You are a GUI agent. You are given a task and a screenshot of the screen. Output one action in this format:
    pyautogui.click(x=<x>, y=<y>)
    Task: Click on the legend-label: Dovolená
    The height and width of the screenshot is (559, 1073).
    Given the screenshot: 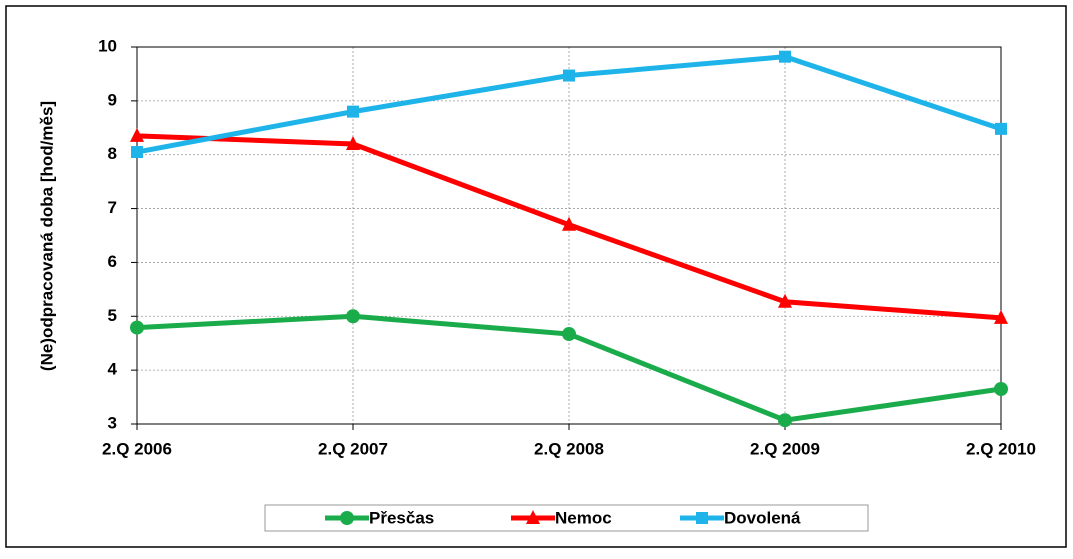 What is the action you would take?
    pyautogui.click(x=762, y=517)
    